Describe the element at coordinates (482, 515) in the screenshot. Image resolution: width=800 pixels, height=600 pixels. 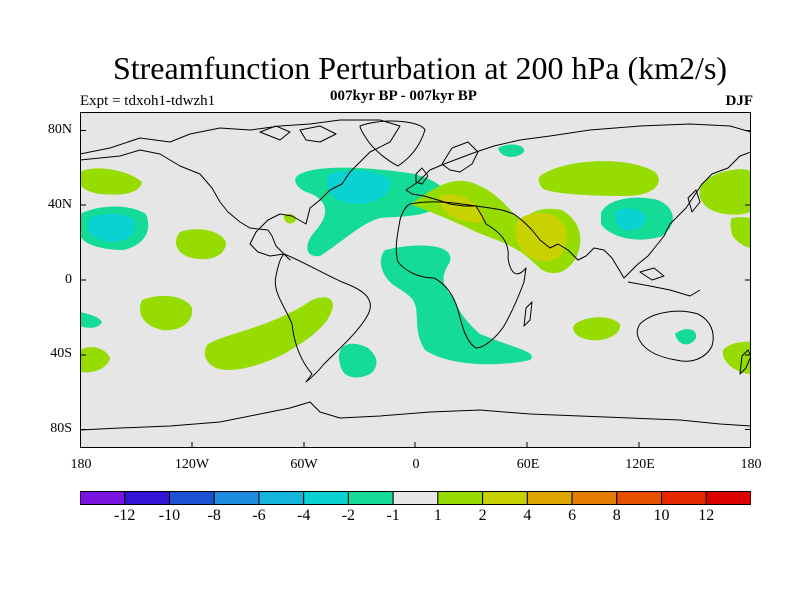
I see `colorbar-tick-label: 2` at that location.